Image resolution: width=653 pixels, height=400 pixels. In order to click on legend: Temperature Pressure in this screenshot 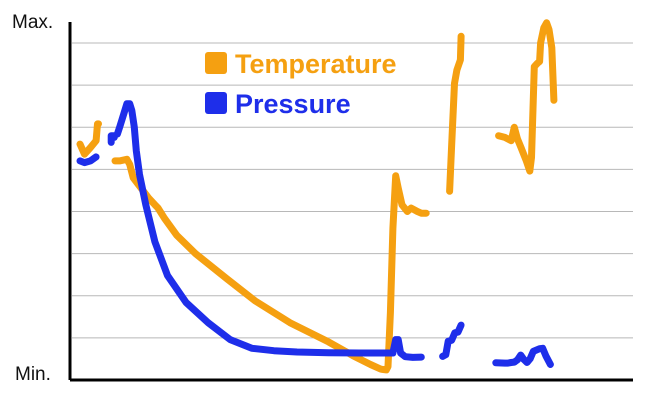, I will do `click(301, 84)`.